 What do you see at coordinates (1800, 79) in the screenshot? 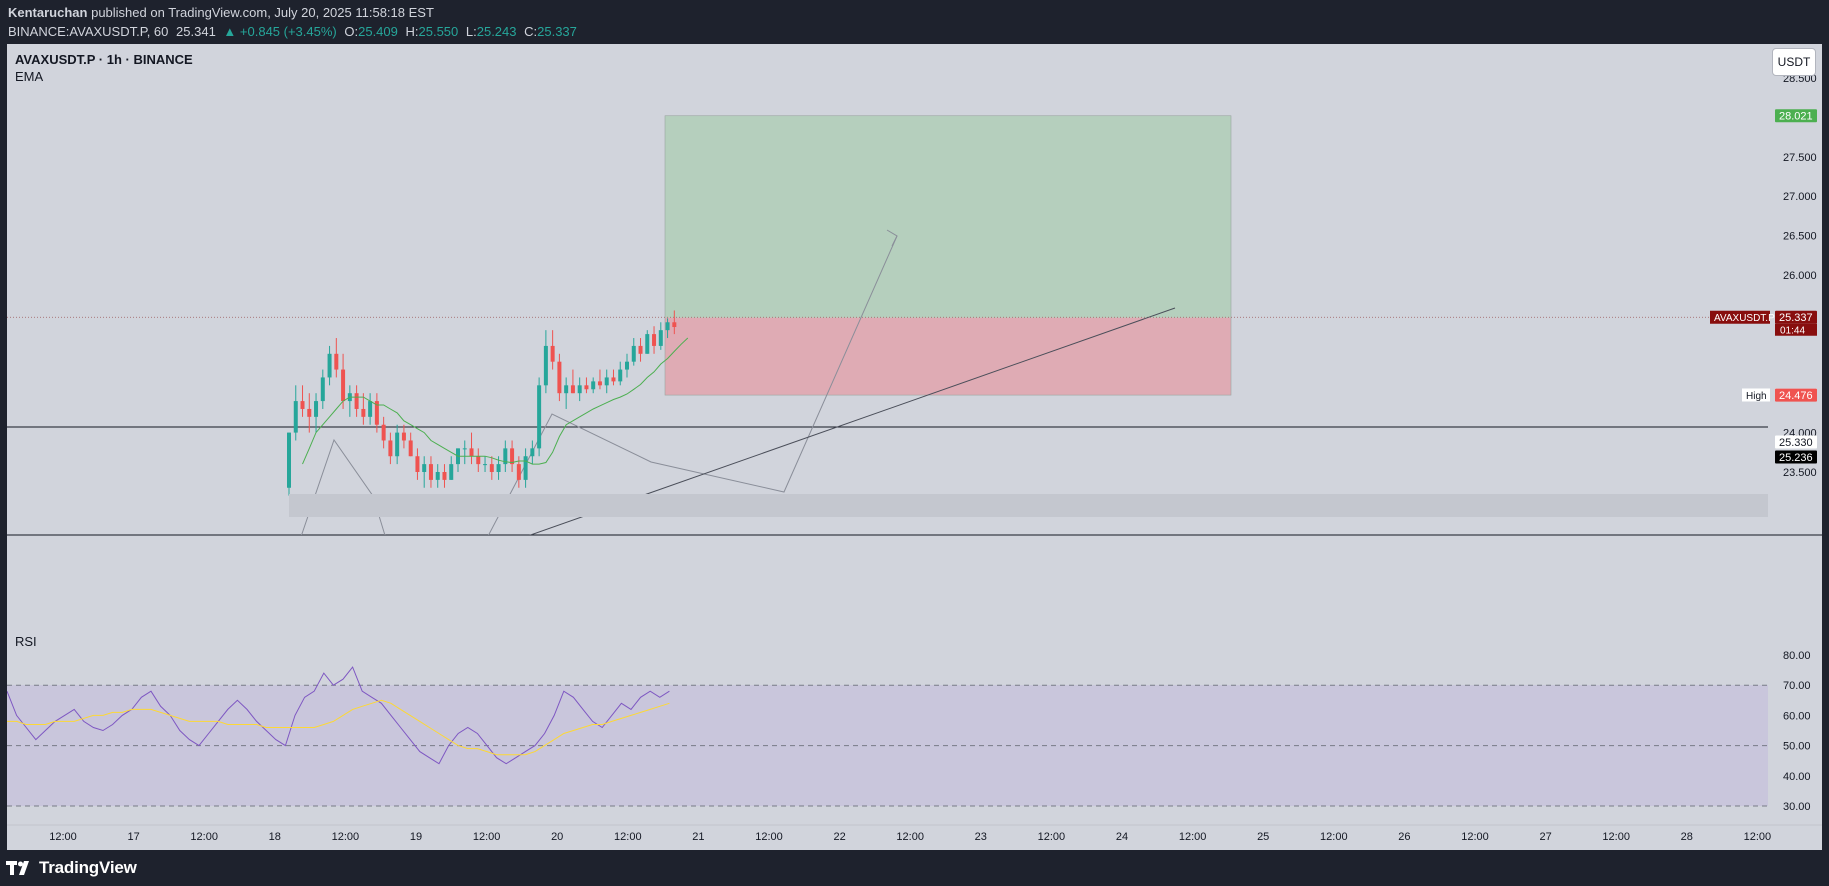
I see `price-axis-tick: 28.500` at bounding box center [1800, 79].